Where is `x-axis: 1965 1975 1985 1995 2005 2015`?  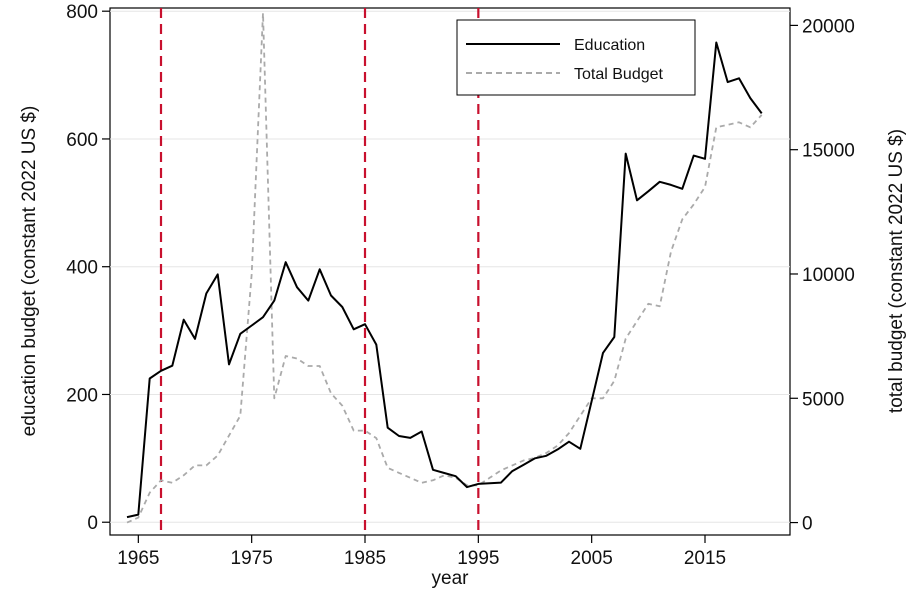 x-axis: 1965 1975 1985 1995 2005 2015 is located at coordinates (421, 552).